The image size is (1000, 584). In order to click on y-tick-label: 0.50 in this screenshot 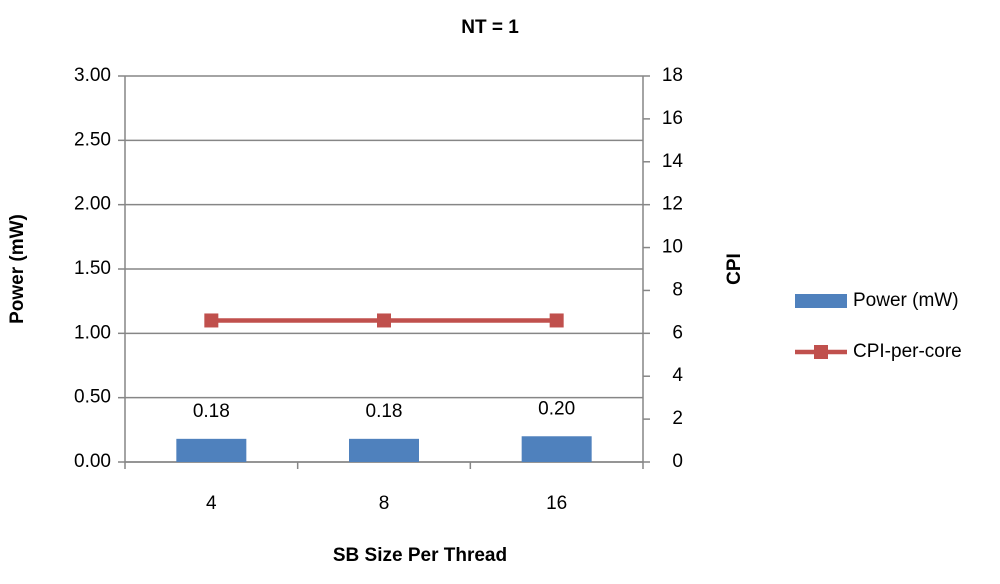, I will do `click(92, 397)`.